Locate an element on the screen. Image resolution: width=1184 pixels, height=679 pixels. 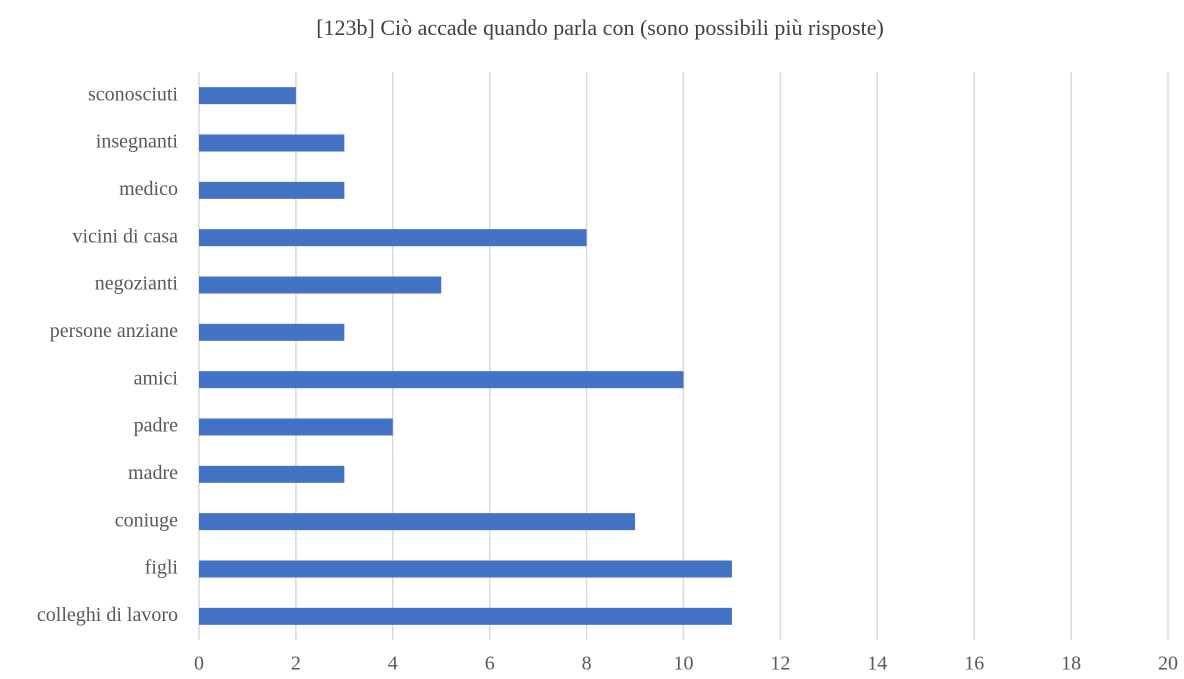
y-tick-label: madre is located at coordinates (153, 473).